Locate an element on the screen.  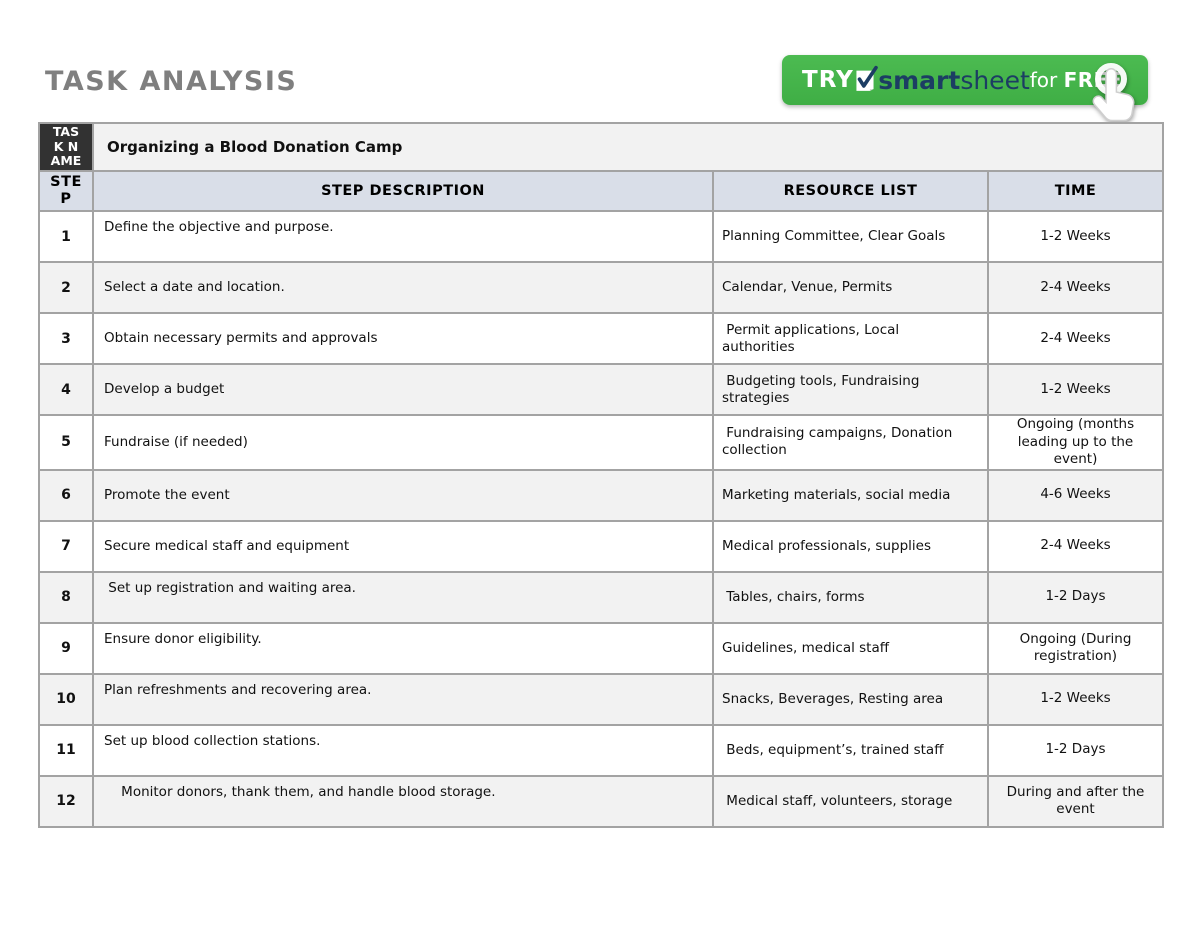
time-cell: Ongoing (months leading up to the event) is located at coordinates (1075, 442).